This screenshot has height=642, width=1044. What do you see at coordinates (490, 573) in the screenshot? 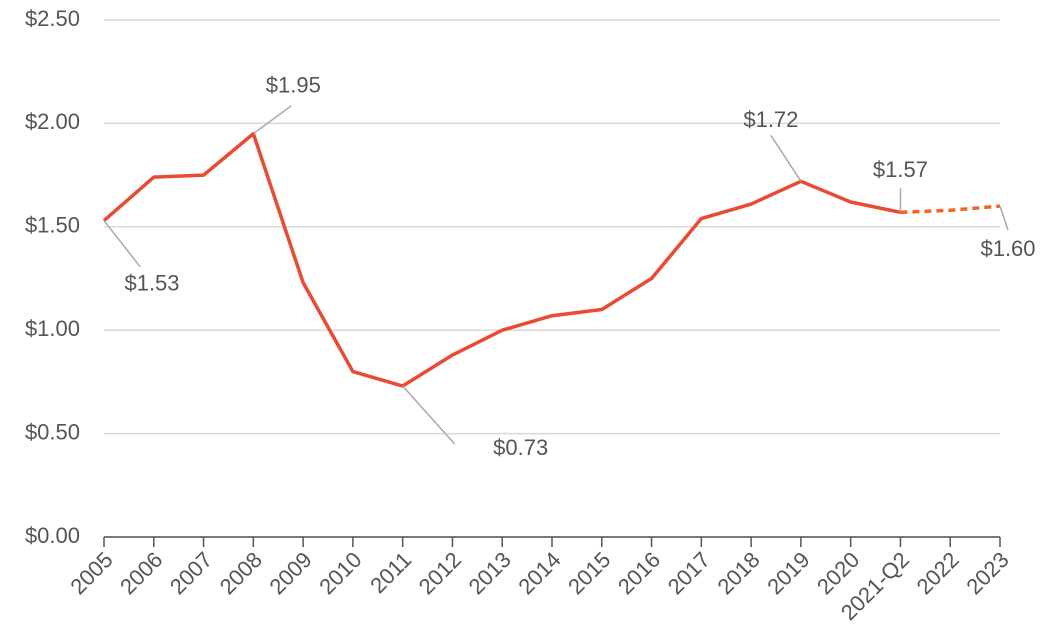
I see `x-tick-label: 2013` at bounding box center [490, 573].